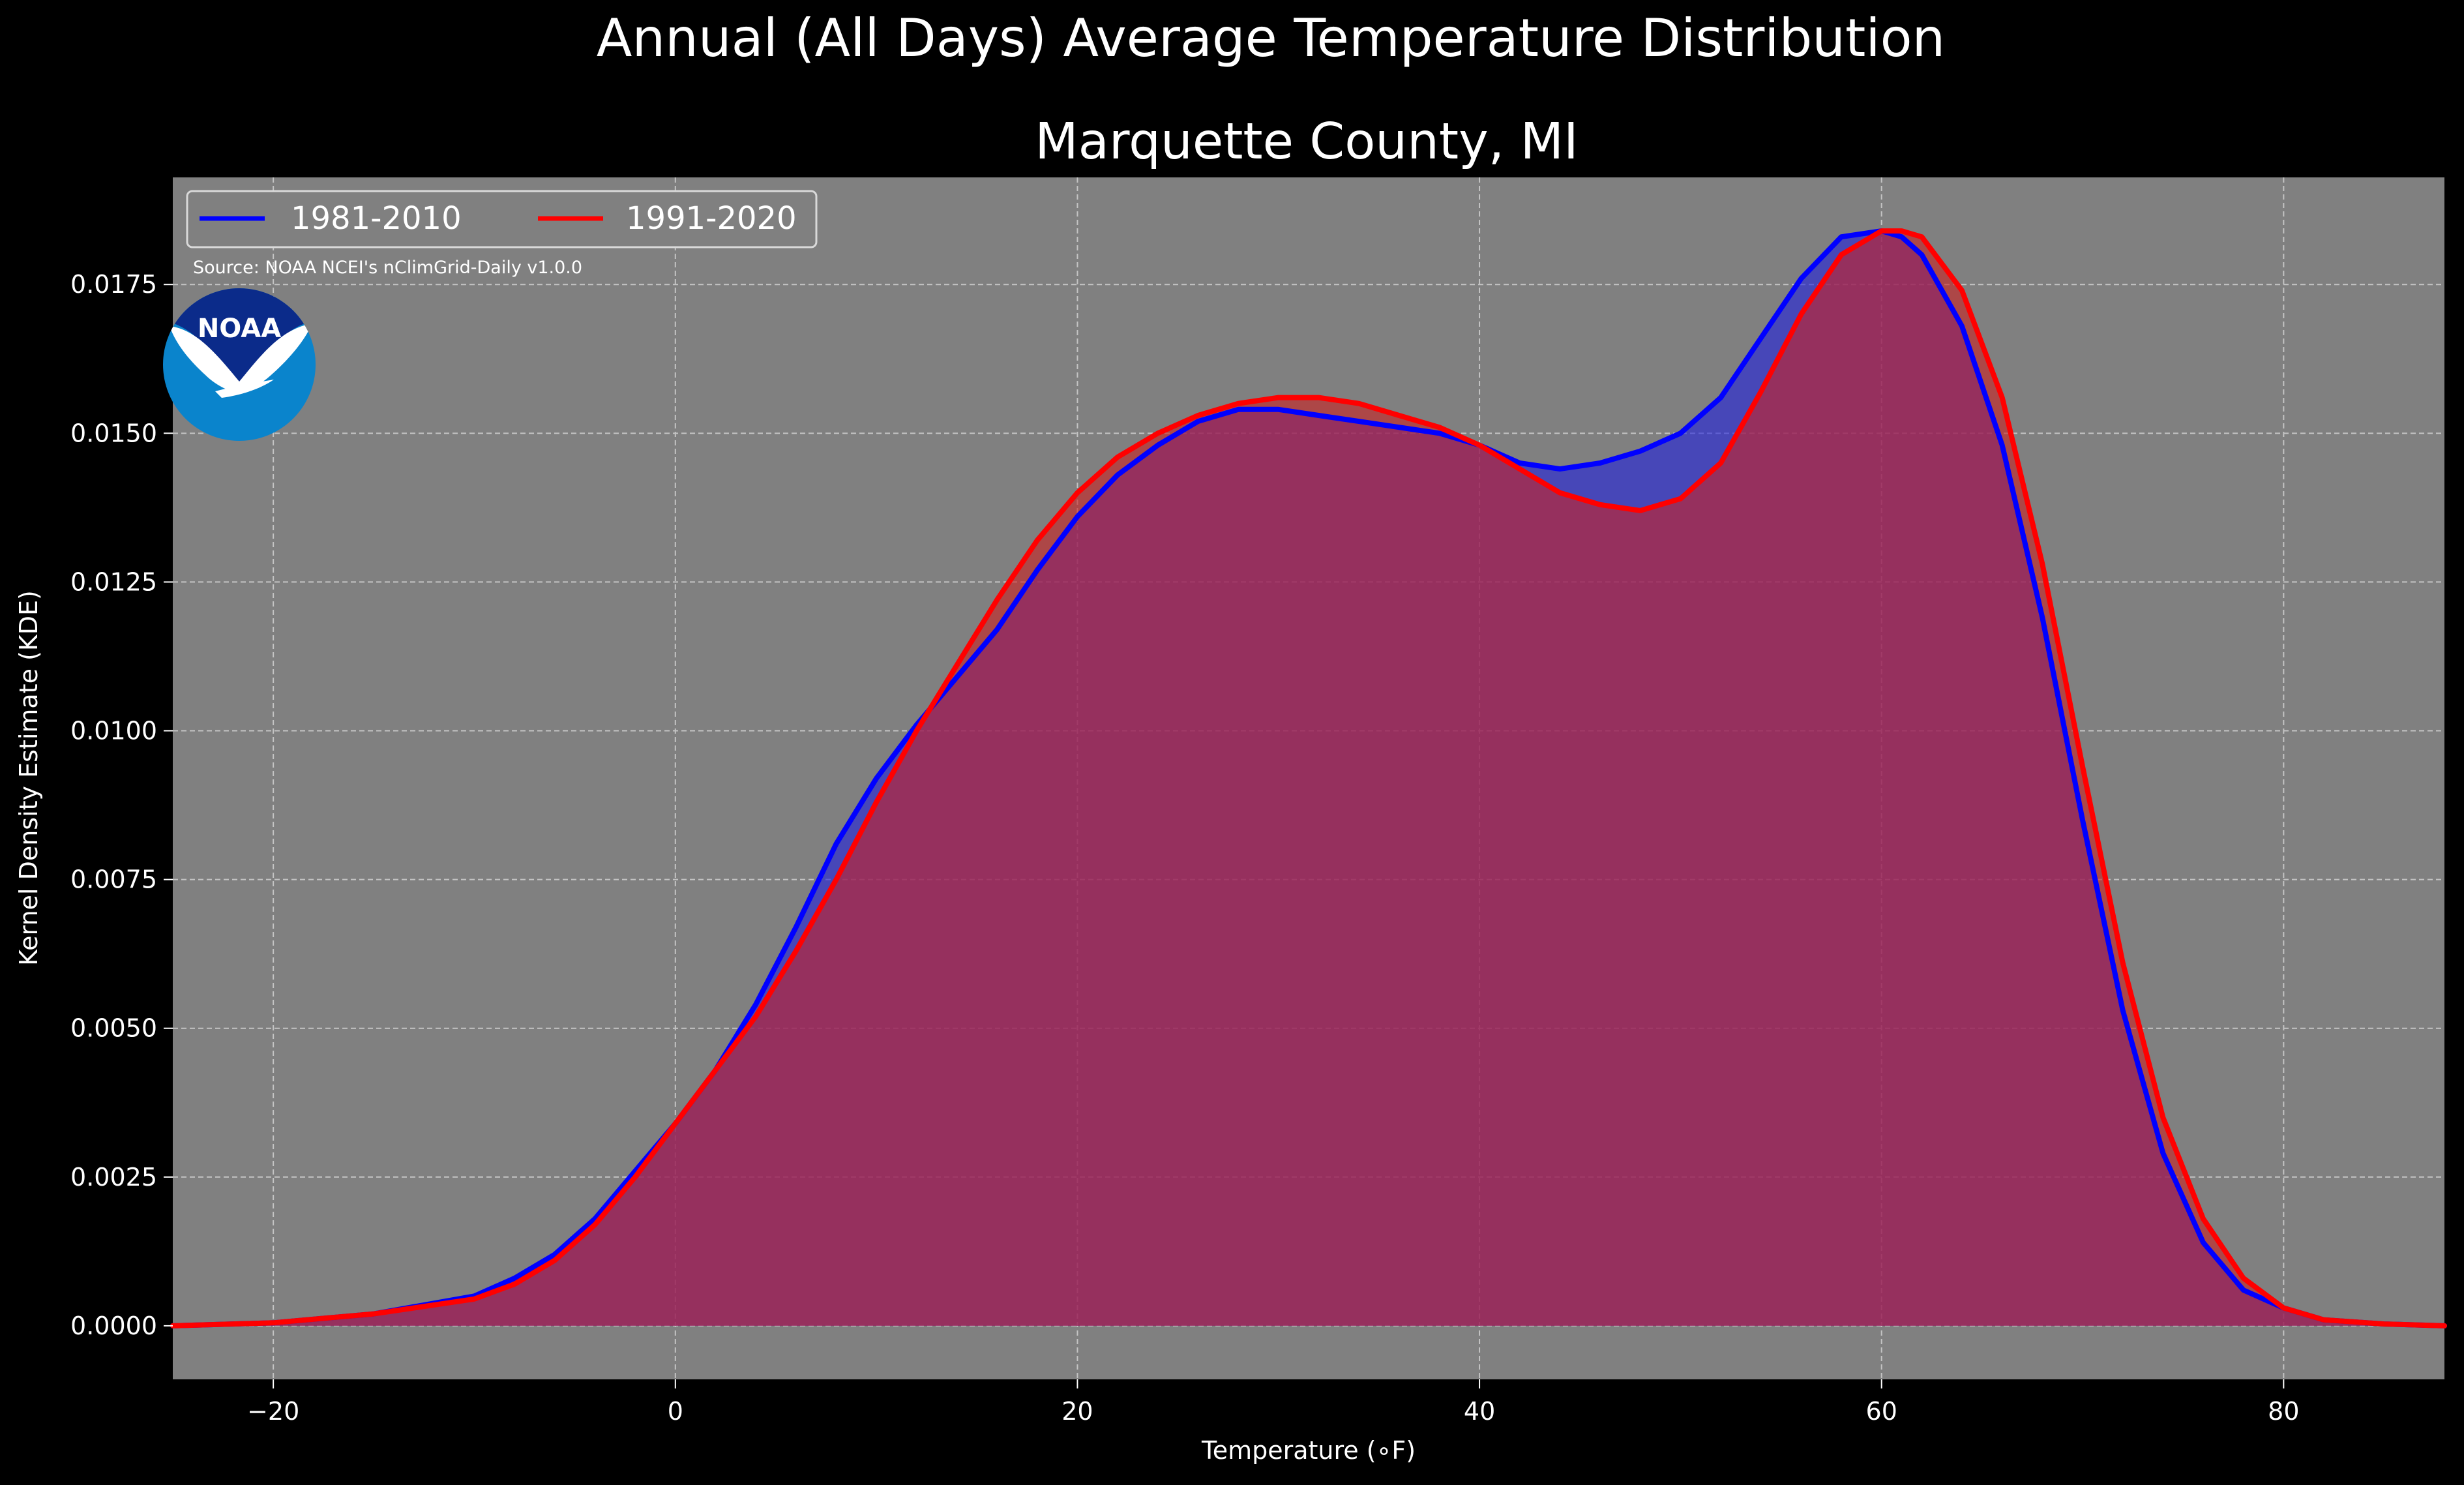 The height and width of the screenshot is (1485, 2464). What do you see at coordinates (1308, 1451) in the screenshot?
I see `x-axis-label: Temperature (∘F)` at bounding box center [1308, 1451].